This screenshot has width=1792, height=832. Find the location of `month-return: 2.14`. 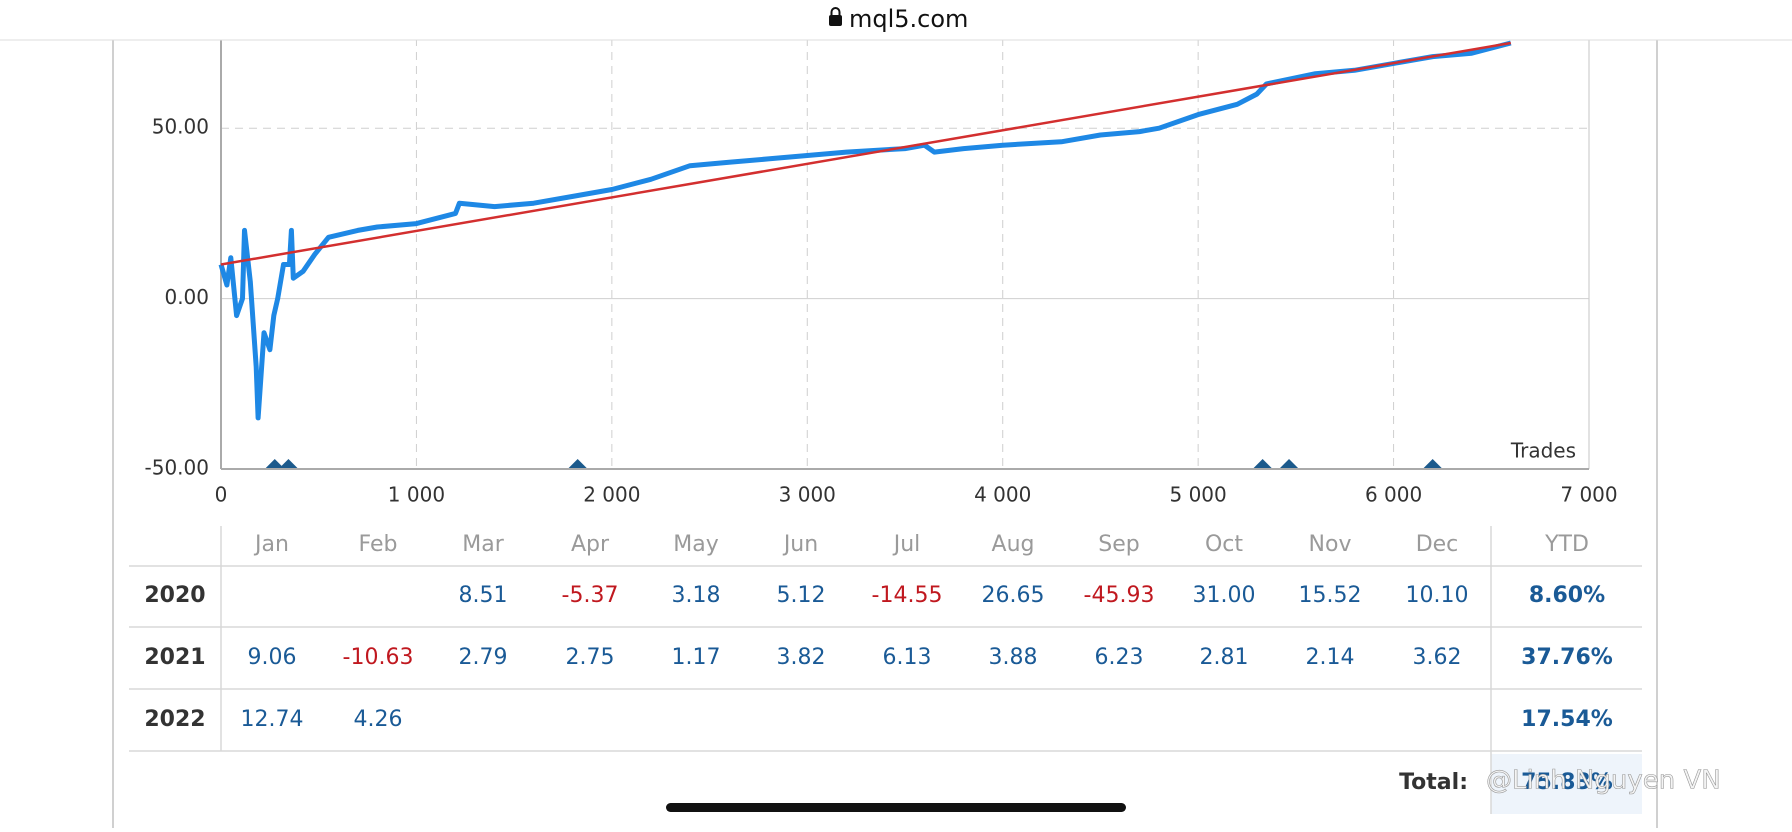

month-return: 2.14 is located at coordinates (1330, 657).